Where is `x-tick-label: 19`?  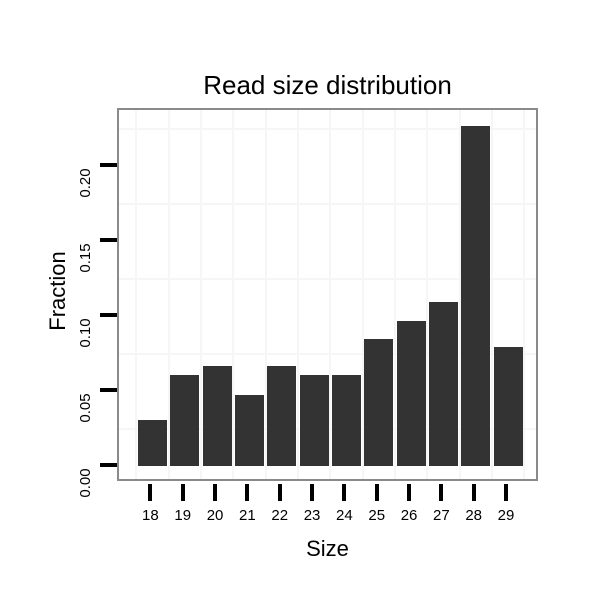
x-tick-label: 19 is located at coordinates (183, 515).